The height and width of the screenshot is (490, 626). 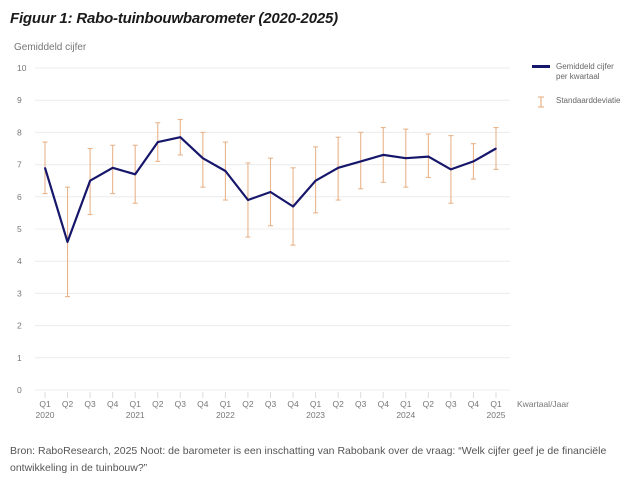 I want to click on x-tick-year-label: 2025, so click(x=496, y=415).